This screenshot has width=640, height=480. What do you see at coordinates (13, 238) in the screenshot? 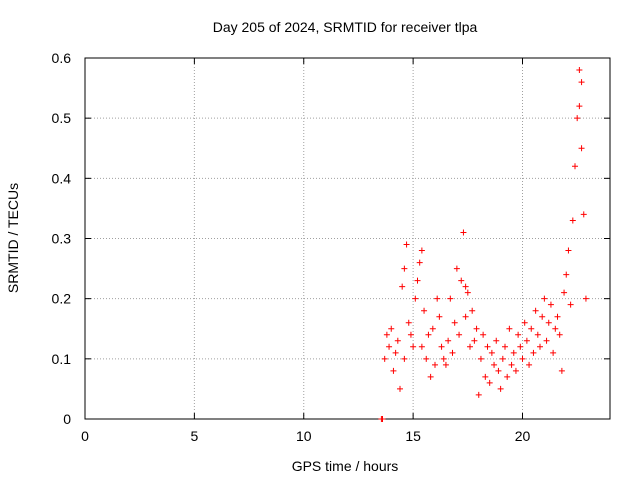
I see `y-axis-label: SRMTID / TECUs` at bounding box center [13, 238].